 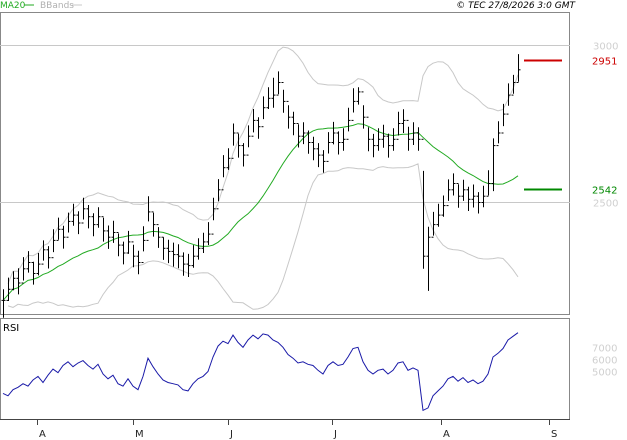 I want to click on rsi-y-tick-label: 5000, so click(x=604, y=373).